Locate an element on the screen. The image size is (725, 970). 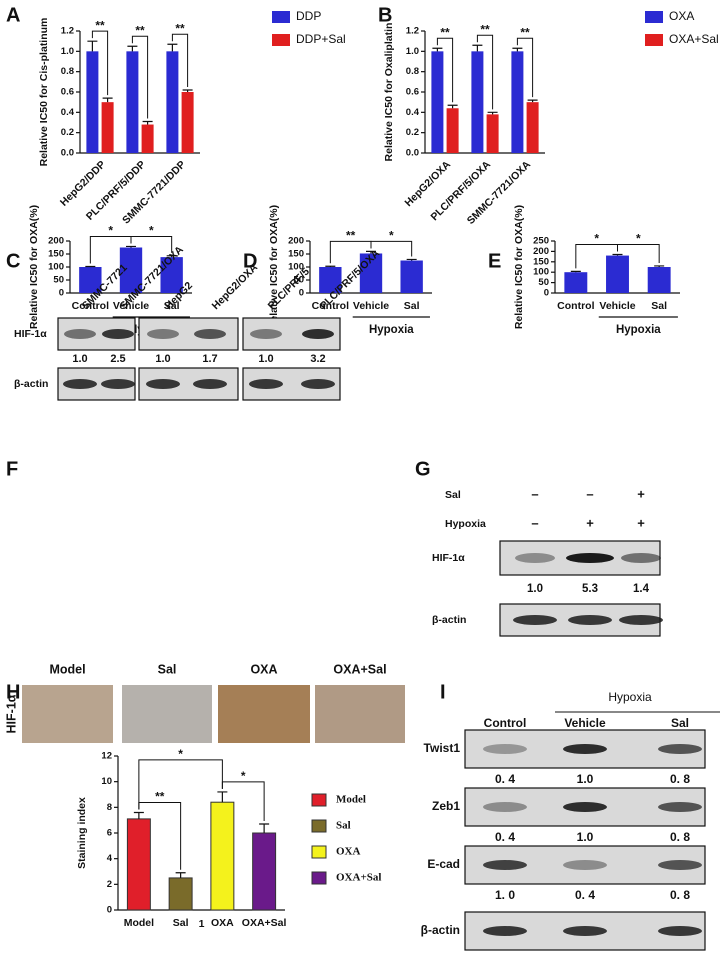
y-tick-label: 6 is located at coordinates (109, 833).